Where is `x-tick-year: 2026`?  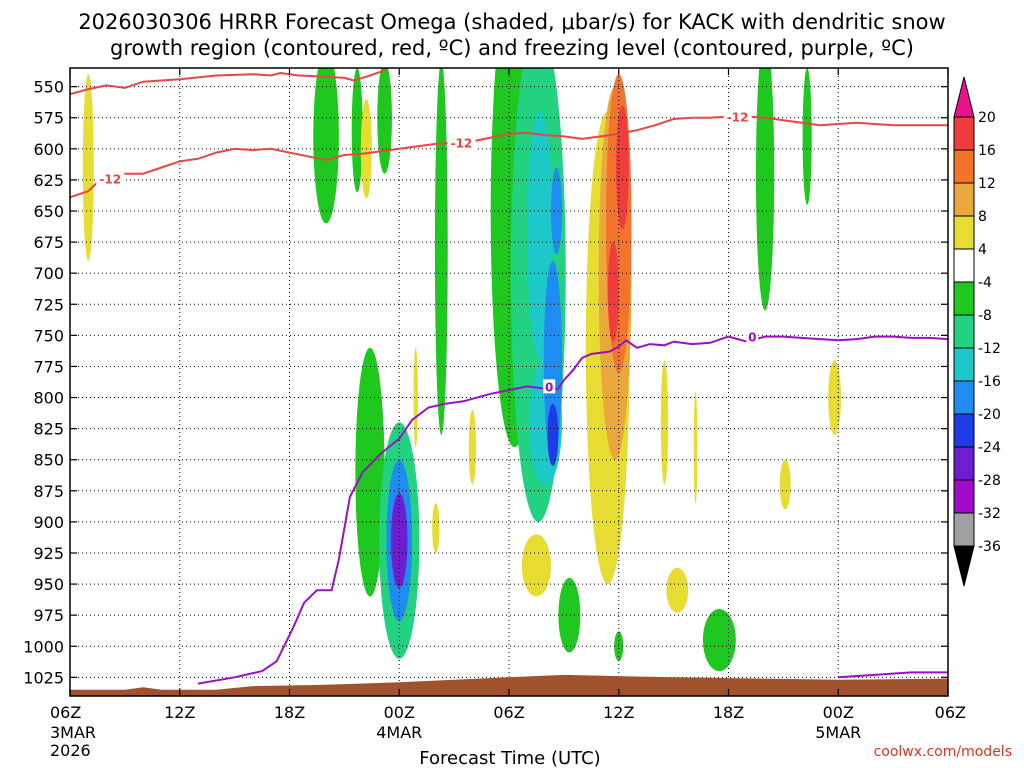
x-tick-year: 2026 is located at coordinates (70, 750).